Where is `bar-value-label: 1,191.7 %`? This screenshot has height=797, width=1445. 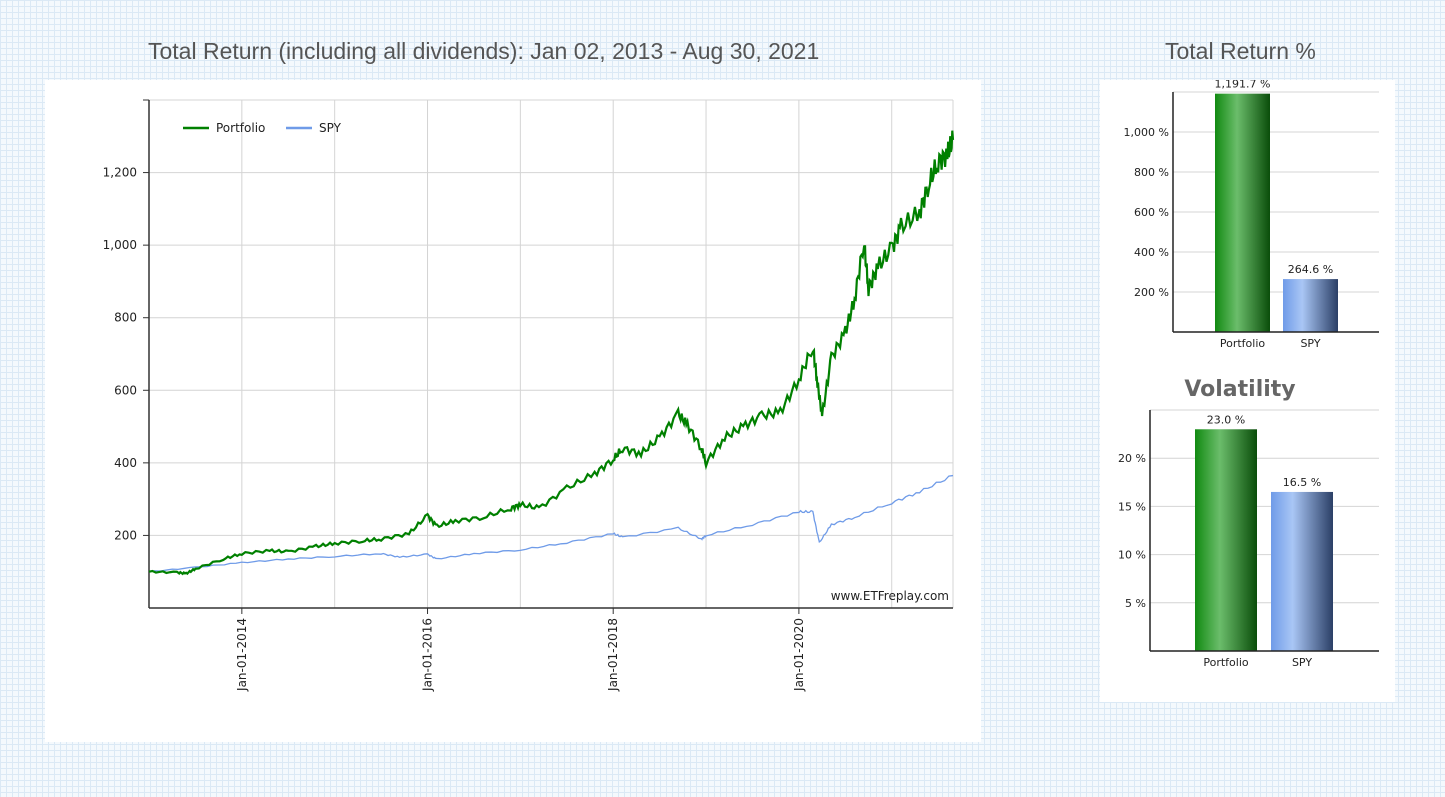 bar-value-label: 1,191.7 % is located at coordinates (1243, 85).